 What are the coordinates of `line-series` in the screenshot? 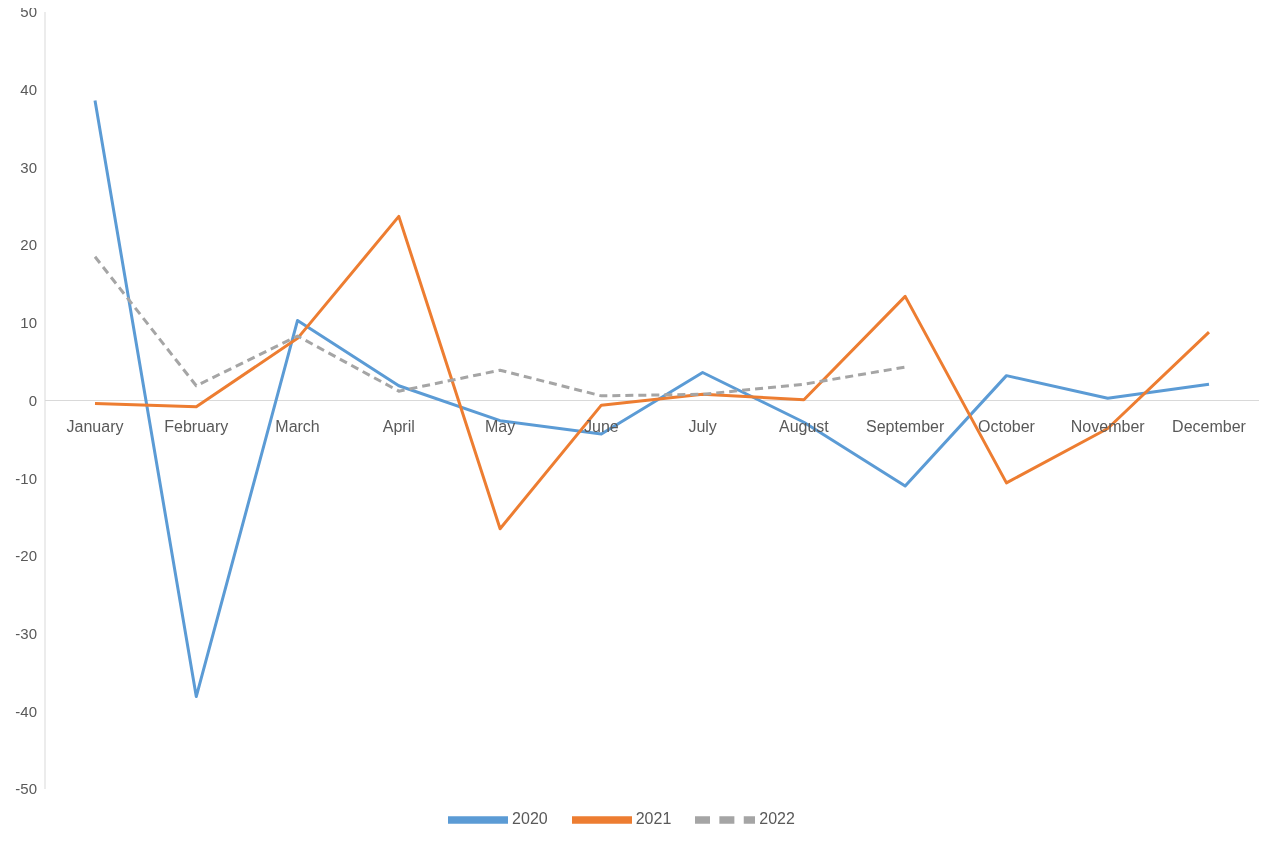 It's located at (500, 326).